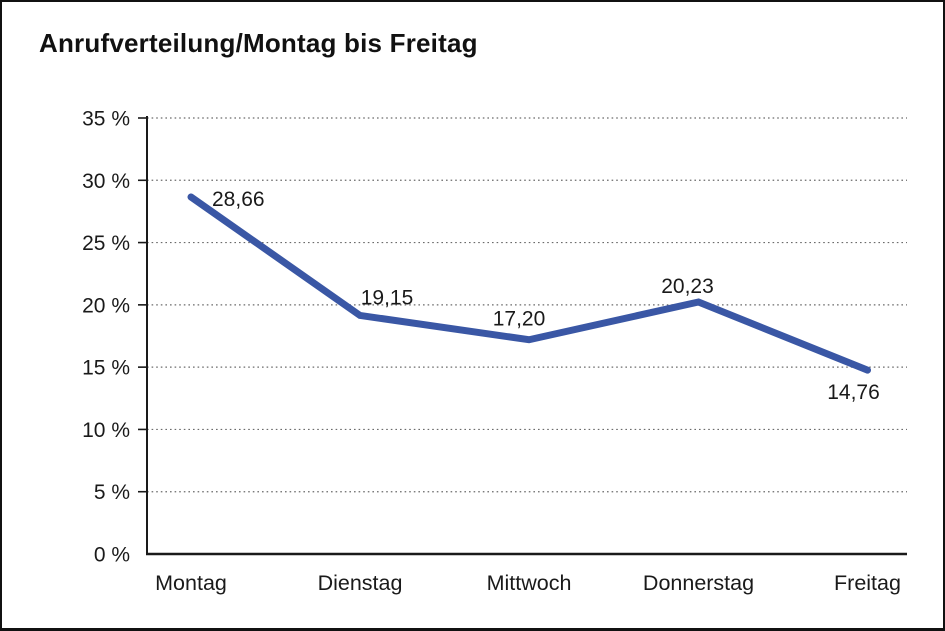 The image size is (945, 631). I want to click on x-axis-label: Dienstag, so click(360, 583).